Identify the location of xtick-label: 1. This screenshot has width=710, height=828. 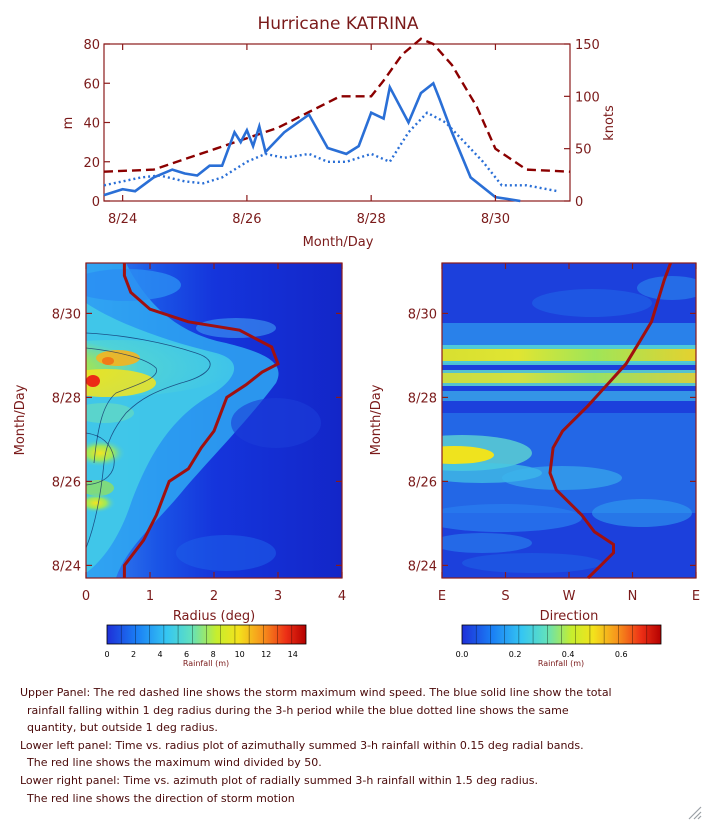
(150, 596).